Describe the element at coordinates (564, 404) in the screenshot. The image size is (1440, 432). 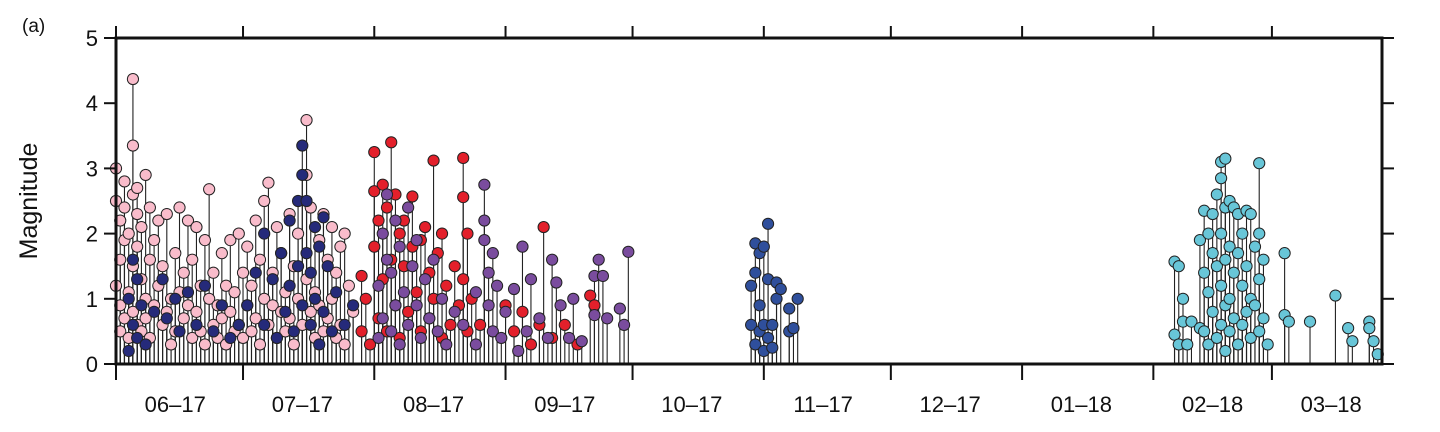
I see `x-tick-label: 09–17` at that location.